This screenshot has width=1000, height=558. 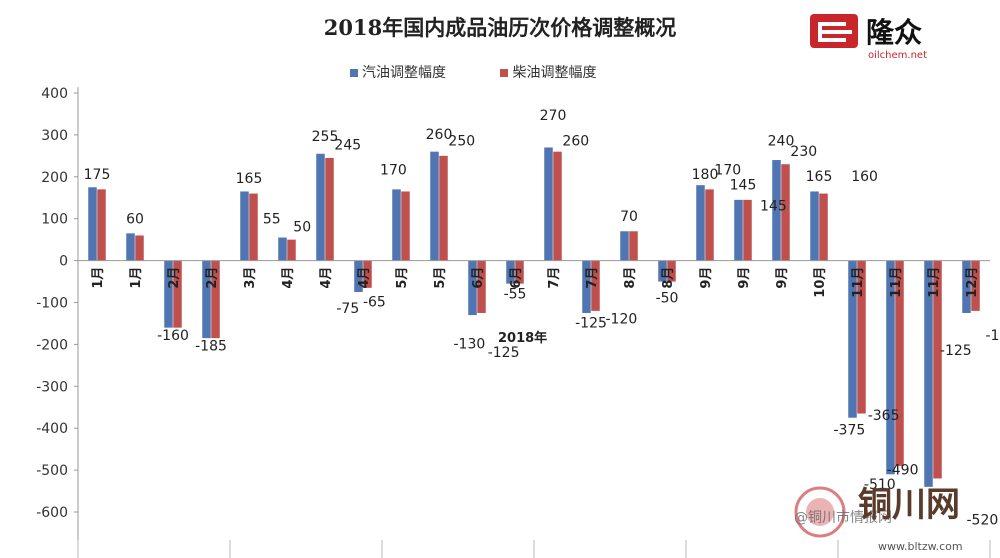 I want to click on logo-text: 隆众, so click(x=894, y=32).